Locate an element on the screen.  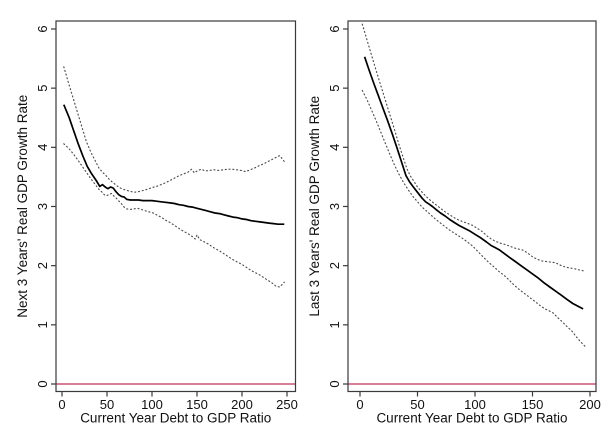
y-axis-title: Next 3 Years' Real GDP Growth Rate is located at coordinates (22, 206).